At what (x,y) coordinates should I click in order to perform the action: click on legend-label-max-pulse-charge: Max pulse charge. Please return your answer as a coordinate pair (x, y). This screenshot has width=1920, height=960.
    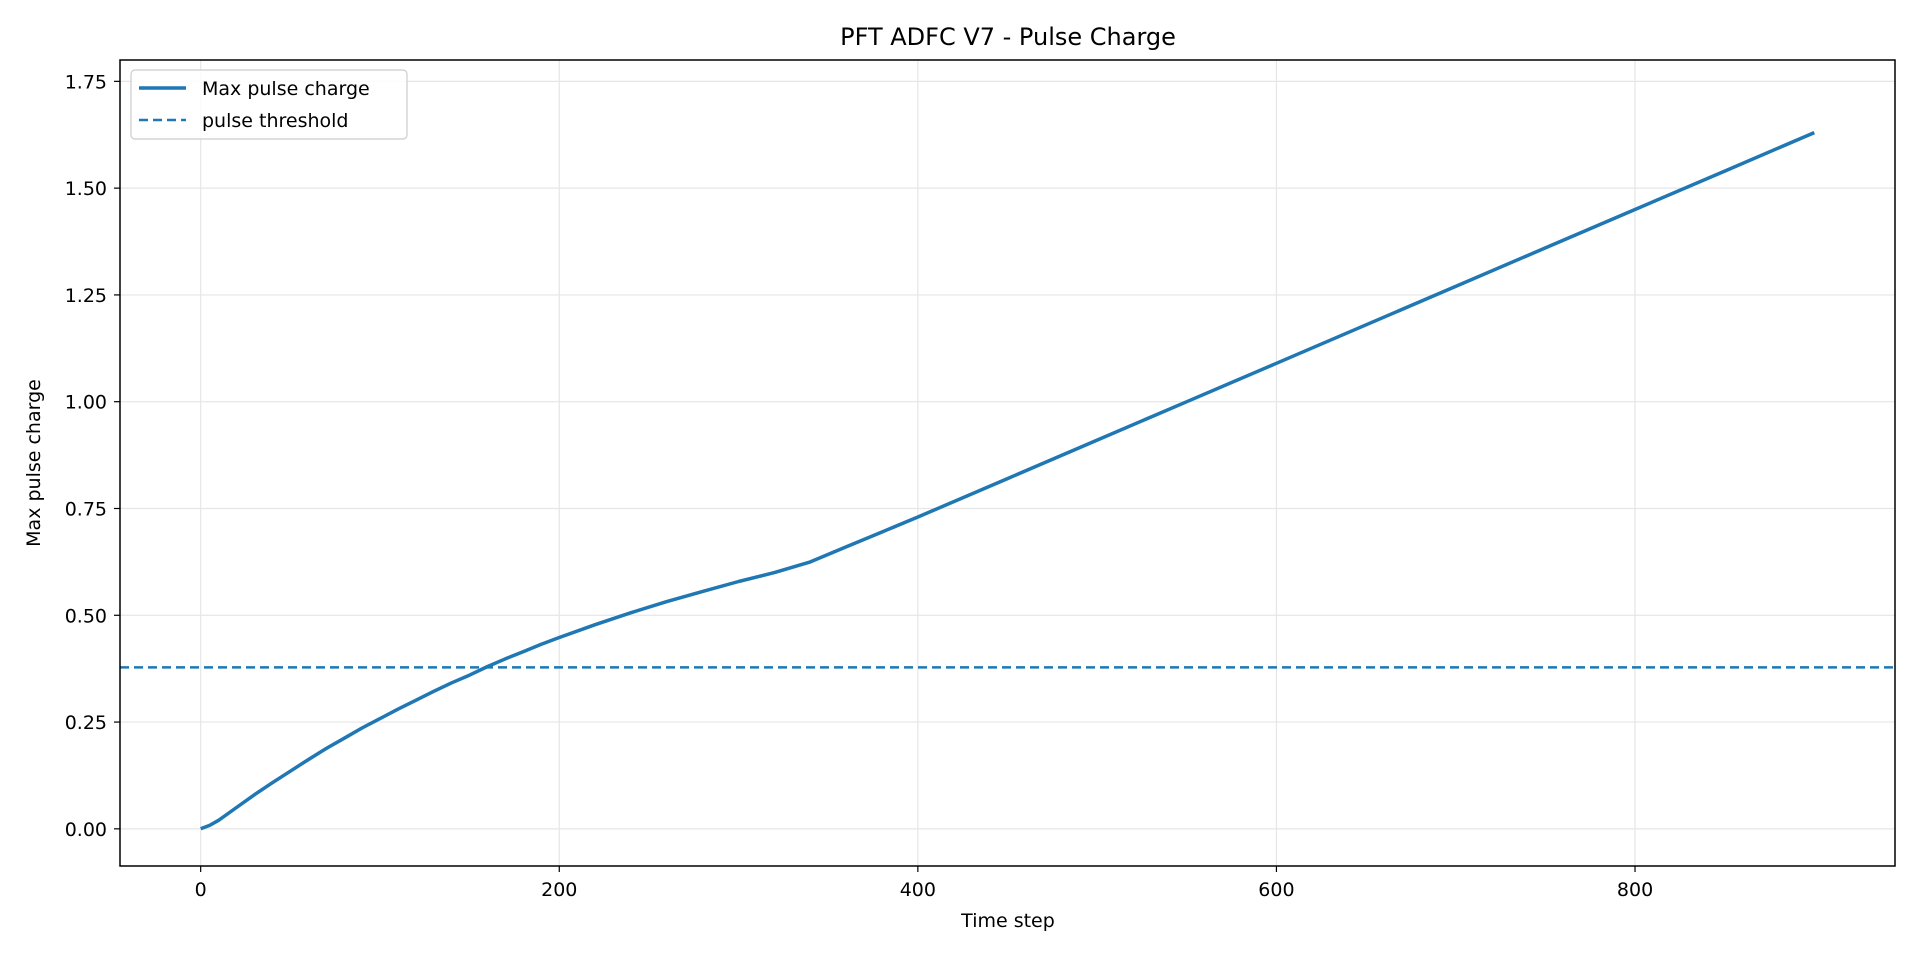
    Looking at the image, I should click on (286, 89).